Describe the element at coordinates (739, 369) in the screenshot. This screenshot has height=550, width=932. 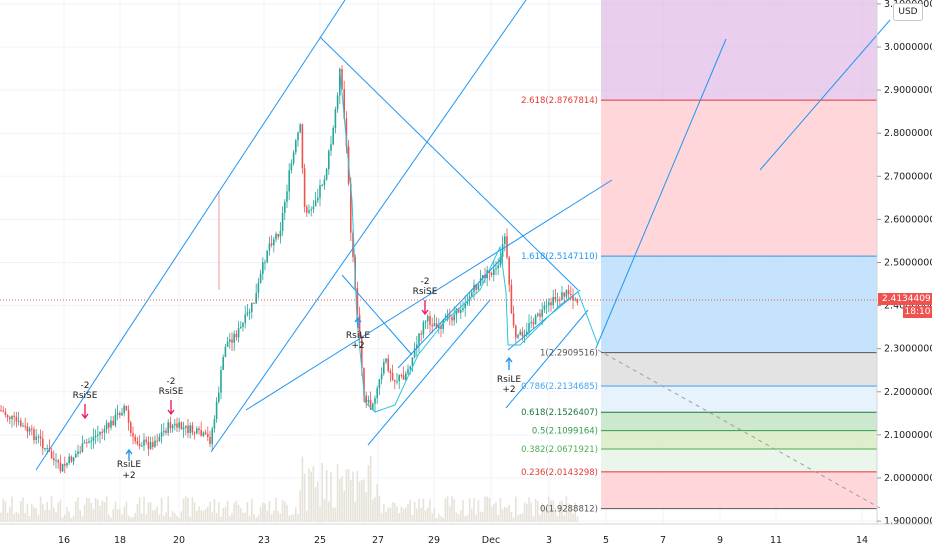
I see `fib-zone-grey` at that location.